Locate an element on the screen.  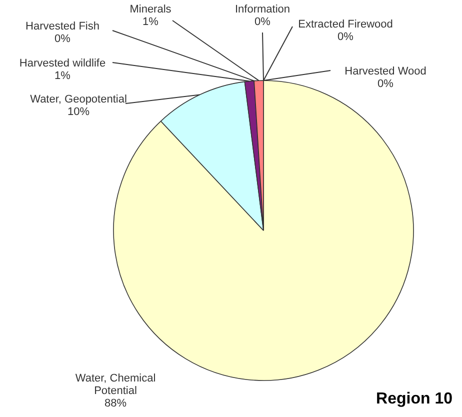
slice-label: Water, Chemical Potential is located at coordinates (115, 385).